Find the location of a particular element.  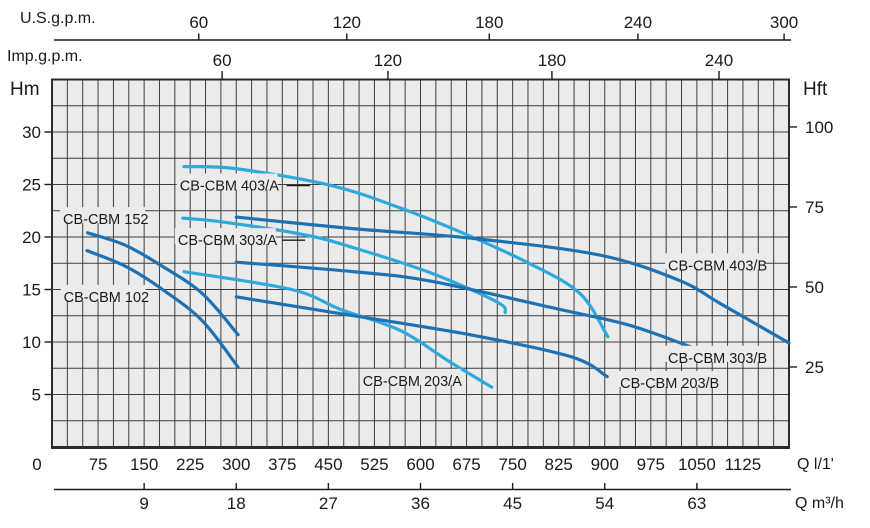

hm-tick-label: 5 is located at coordinates (36, 395).